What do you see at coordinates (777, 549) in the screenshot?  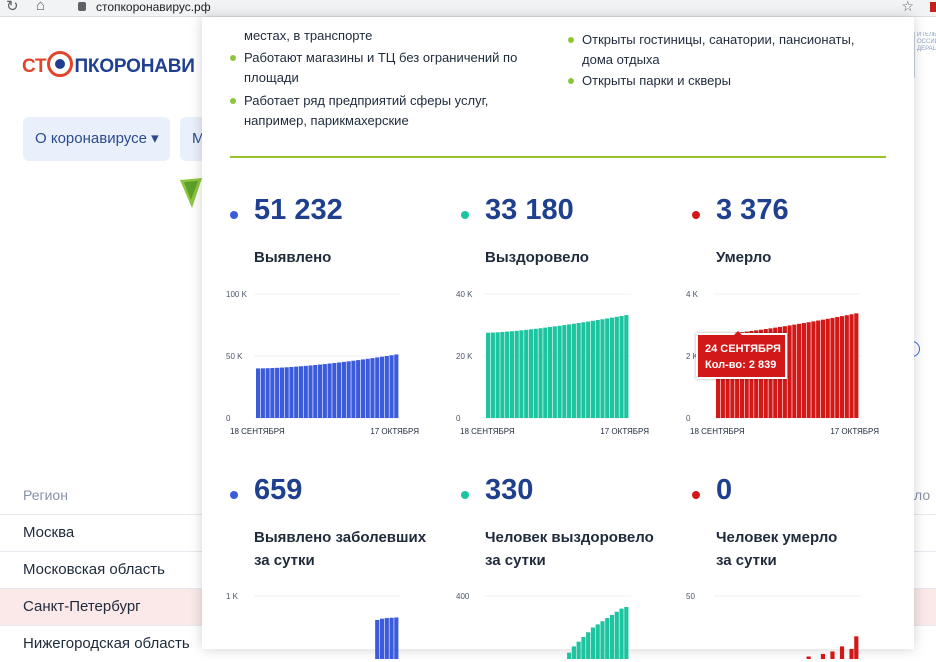 I see `stat-label: Человек умерло за сутки` at bounding box center [777, 549].